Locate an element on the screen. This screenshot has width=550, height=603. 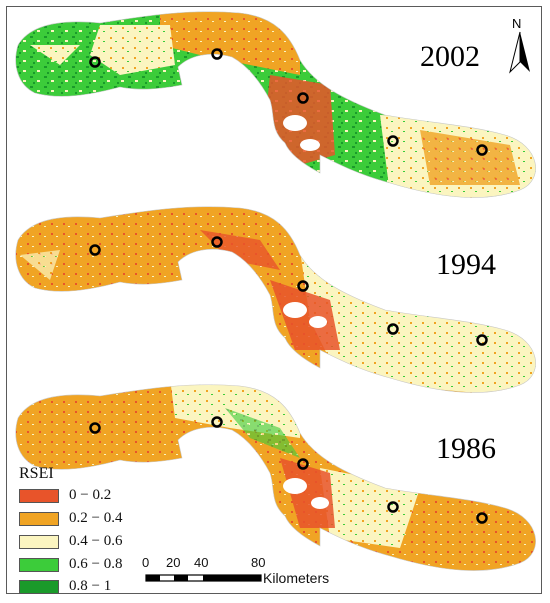
scale-tick-label: 20 is located at coordinates (173, 562).